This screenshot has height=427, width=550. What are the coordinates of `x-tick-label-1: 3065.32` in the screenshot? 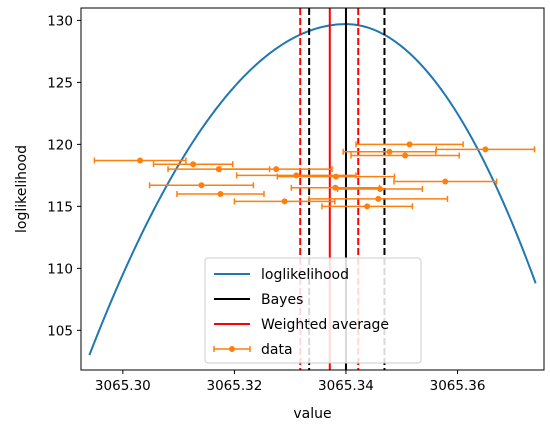 It's located at (234, 386).